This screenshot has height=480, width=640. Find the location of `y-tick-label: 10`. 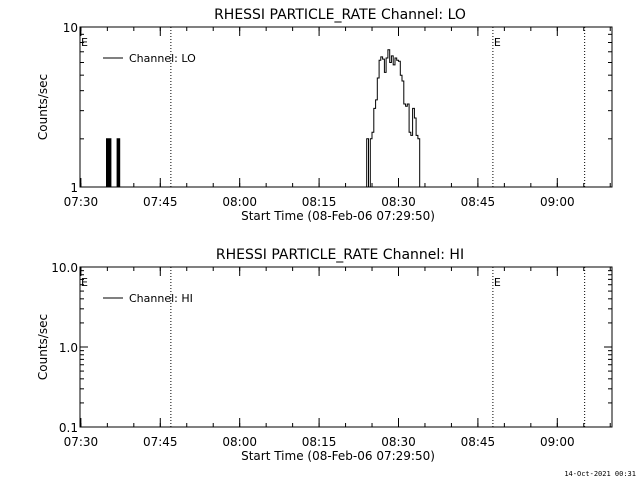

y-tick-label: 10 is located at coordinates (70, 28).